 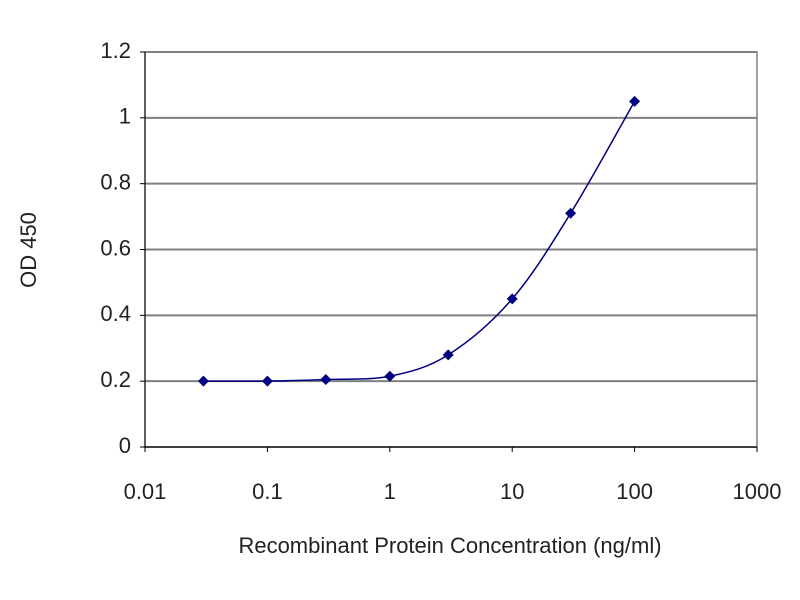 I want to click on y-tick-label: 0.8, so click(x=115, y=181).